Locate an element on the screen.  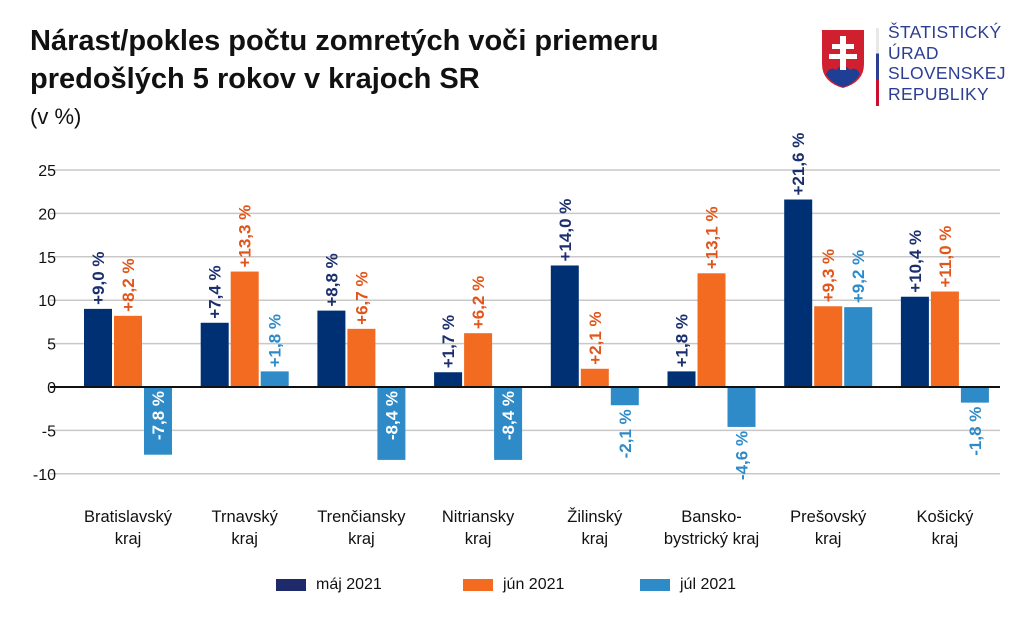
legend-item-may: máj 2021 is located at coordinates (329, 585).